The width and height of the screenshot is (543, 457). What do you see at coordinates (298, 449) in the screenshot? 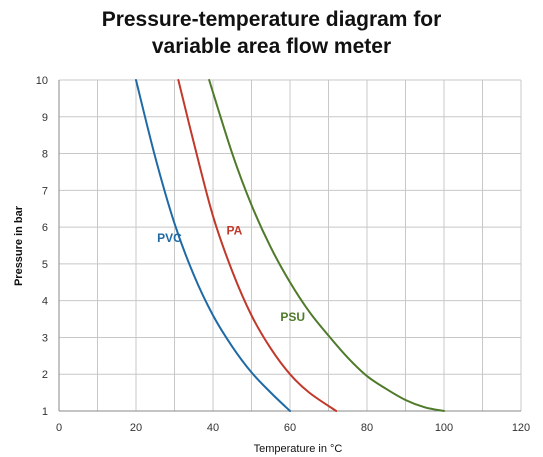
I see `x-axis-label: Temperature in °C` at bounding box center [298, 449].